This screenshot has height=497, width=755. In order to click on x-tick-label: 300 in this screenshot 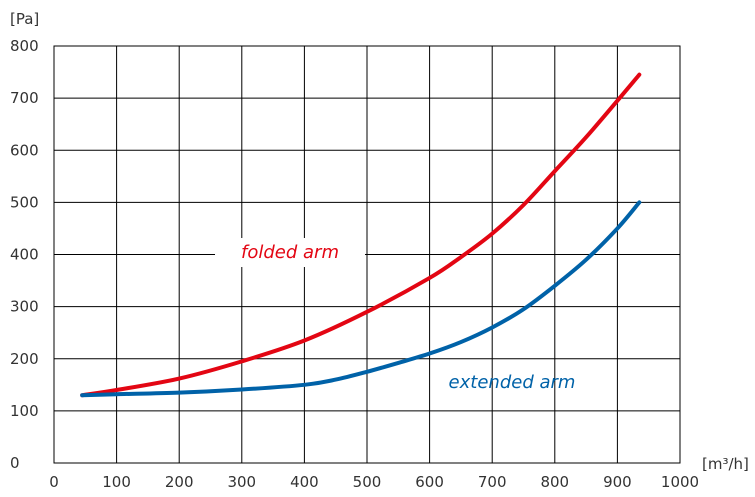, I will do `click(241, 482)`.